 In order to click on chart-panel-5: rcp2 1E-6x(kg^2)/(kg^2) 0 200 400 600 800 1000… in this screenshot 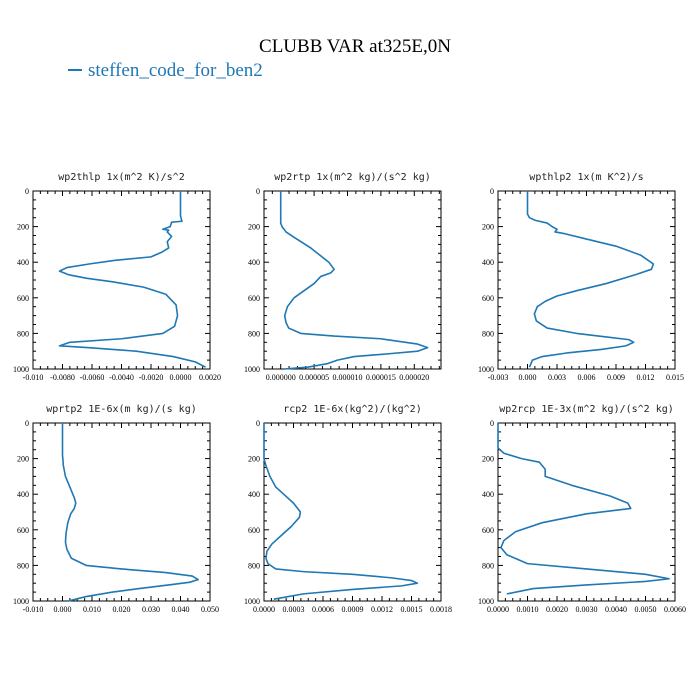, I will do `click(348, 509)`.